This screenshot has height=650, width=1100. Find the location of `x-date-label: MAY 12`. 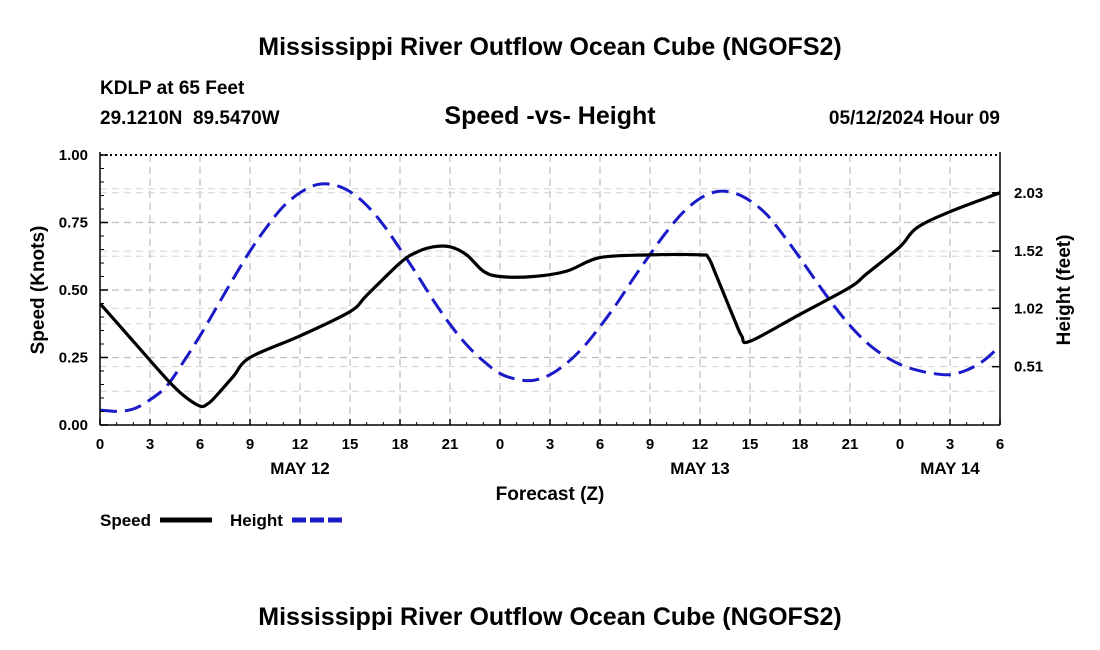

x-date-label: MAY 12 is located at coordinates (300, 468).